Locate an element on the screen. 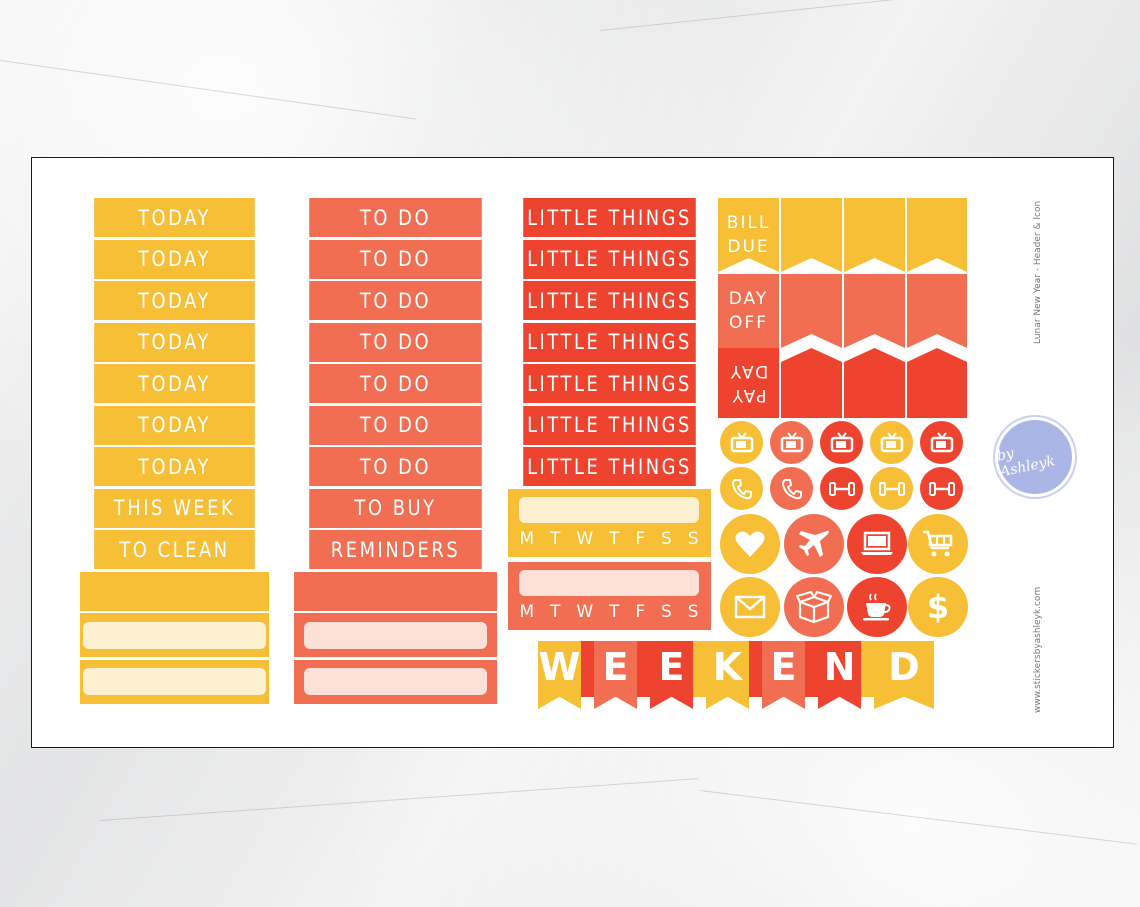 This screenshot has height=907, width=1140. flag-row-pay-day: PAY DAY is located at coordinates (842, 385).